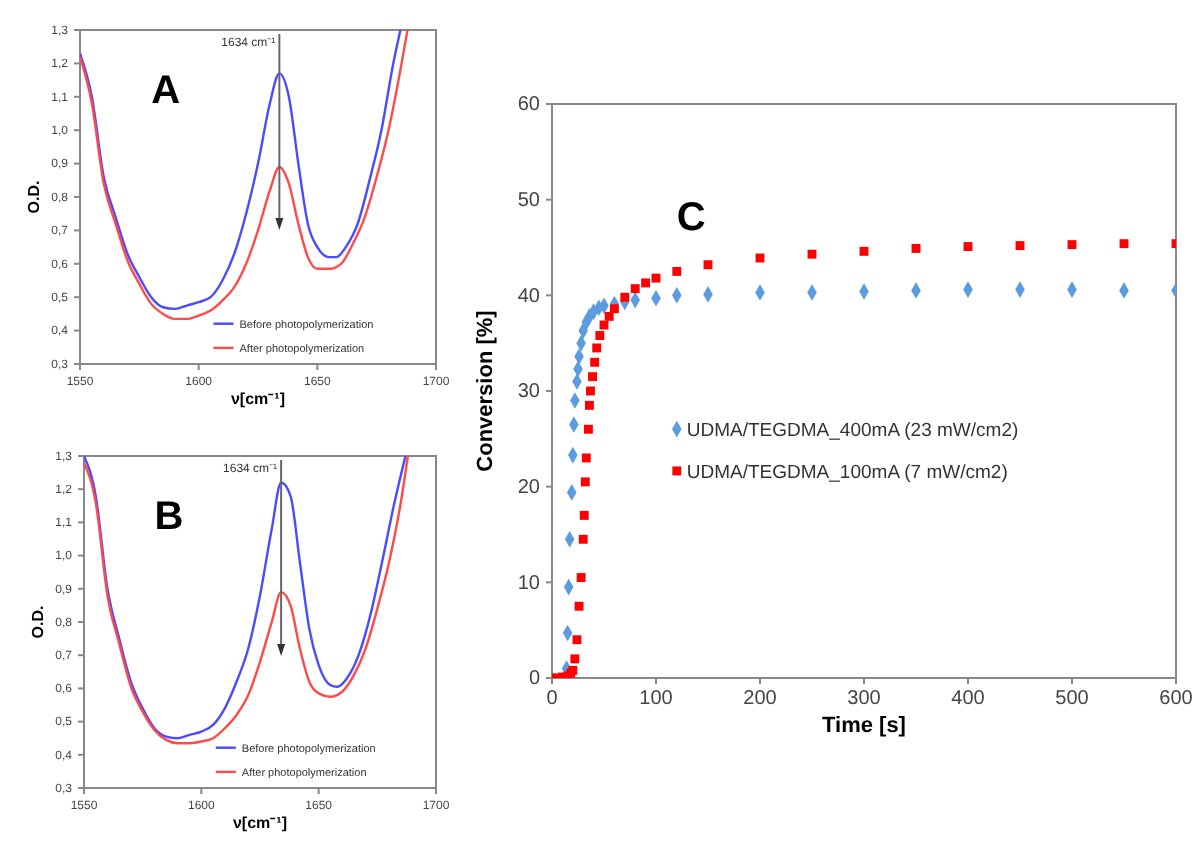 The image size is (1194, 846). What do you see at coordinates (552, 699) in the screenshot?
I see `x-tick-label: 0` at bounding box center [552, 699].